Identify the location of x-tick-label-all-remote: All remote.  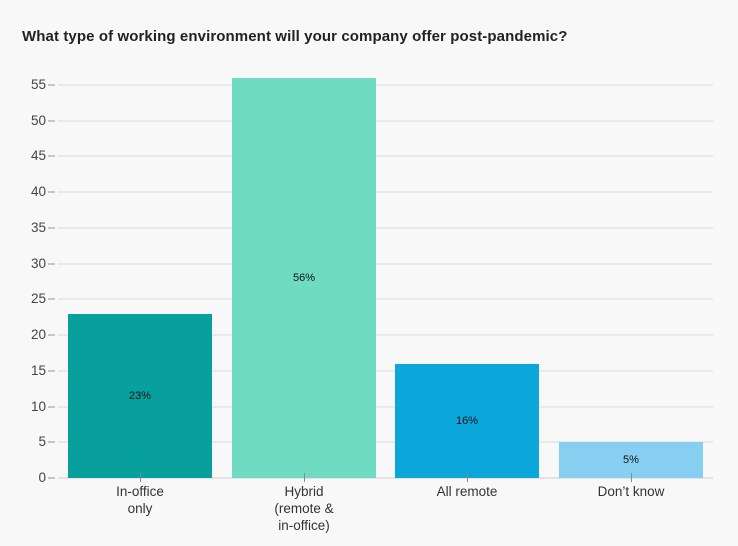
(467, 491).